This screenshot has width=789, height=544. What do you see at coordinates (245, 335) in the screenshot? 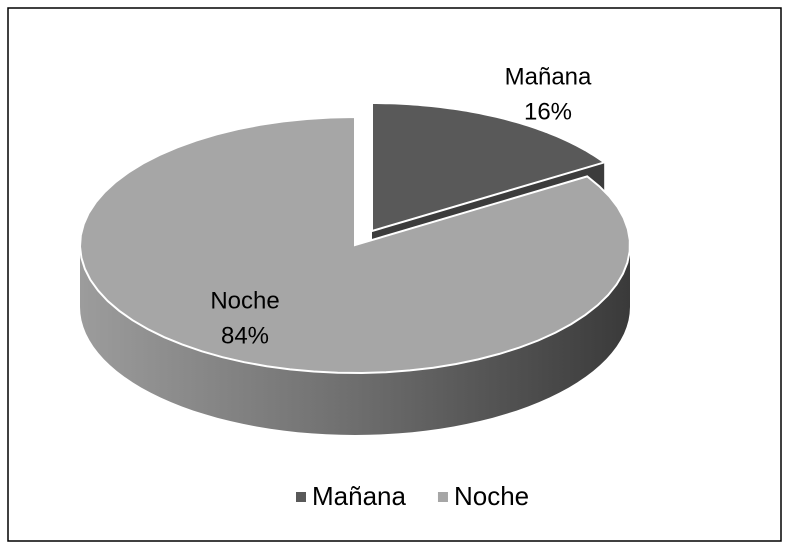
I see `data-label-value: 84%` at bounding box center [245, 335].